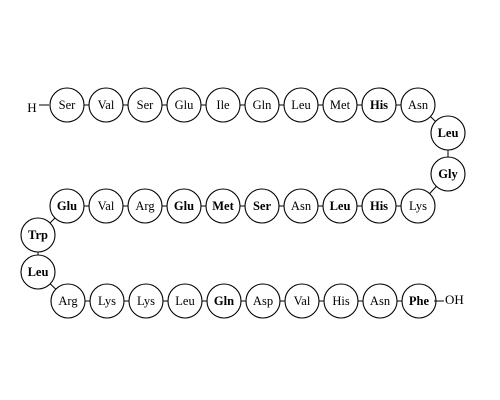  I want to click on residue-29: Gln, so click(224, 301).